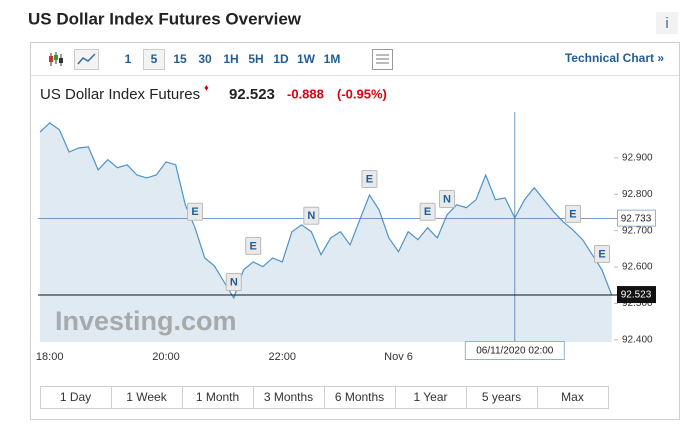  I want to click on interval-button: 1W, so click(306, 59).